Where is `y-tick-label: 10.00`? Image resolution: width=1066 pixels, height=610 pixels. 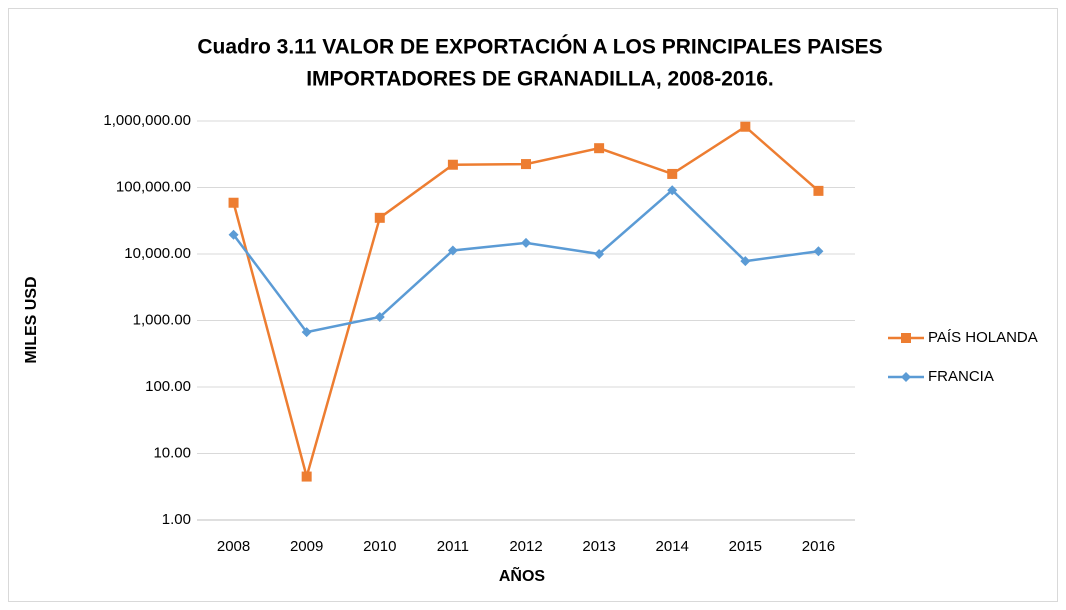
y-tick-label: 10.00 is located at coordinates (172, 452).